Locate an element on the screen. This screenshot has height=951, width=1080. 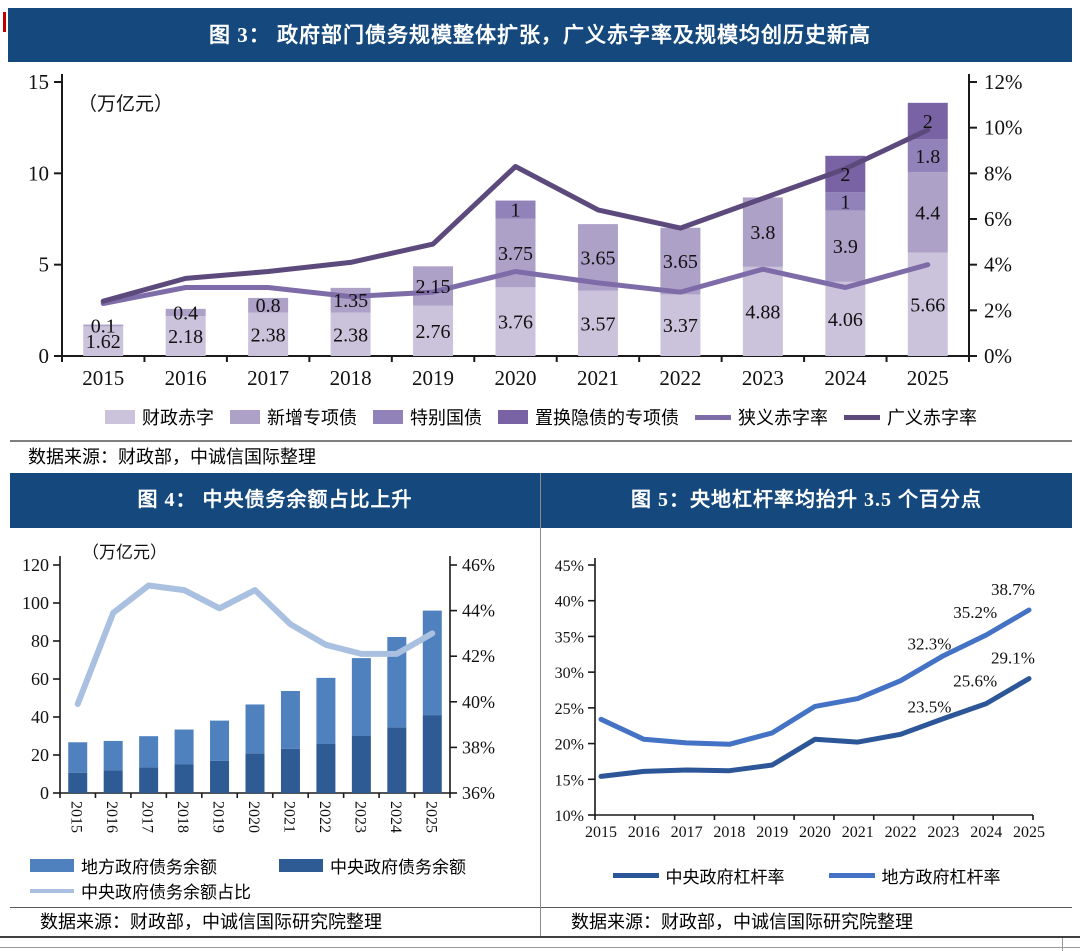
revision-mark is located at coordinates (4, 22).